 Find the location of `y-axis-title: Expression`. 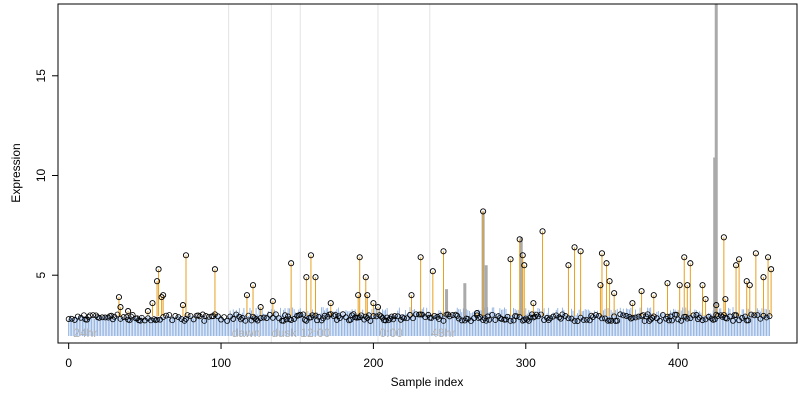

y-axis-title: Expression is located at coordinates (16, 172).